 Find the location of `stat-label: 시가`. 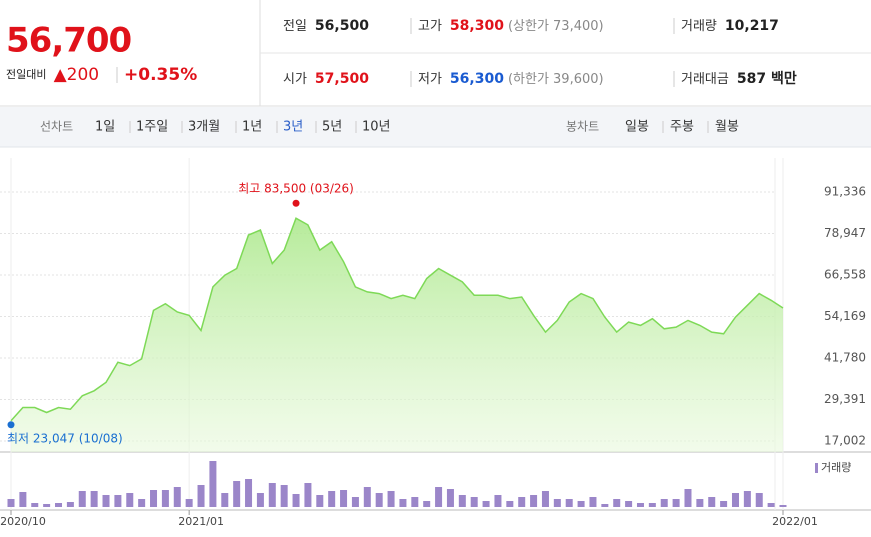

stat-label: 시가 is located at coordinates (295, 79).